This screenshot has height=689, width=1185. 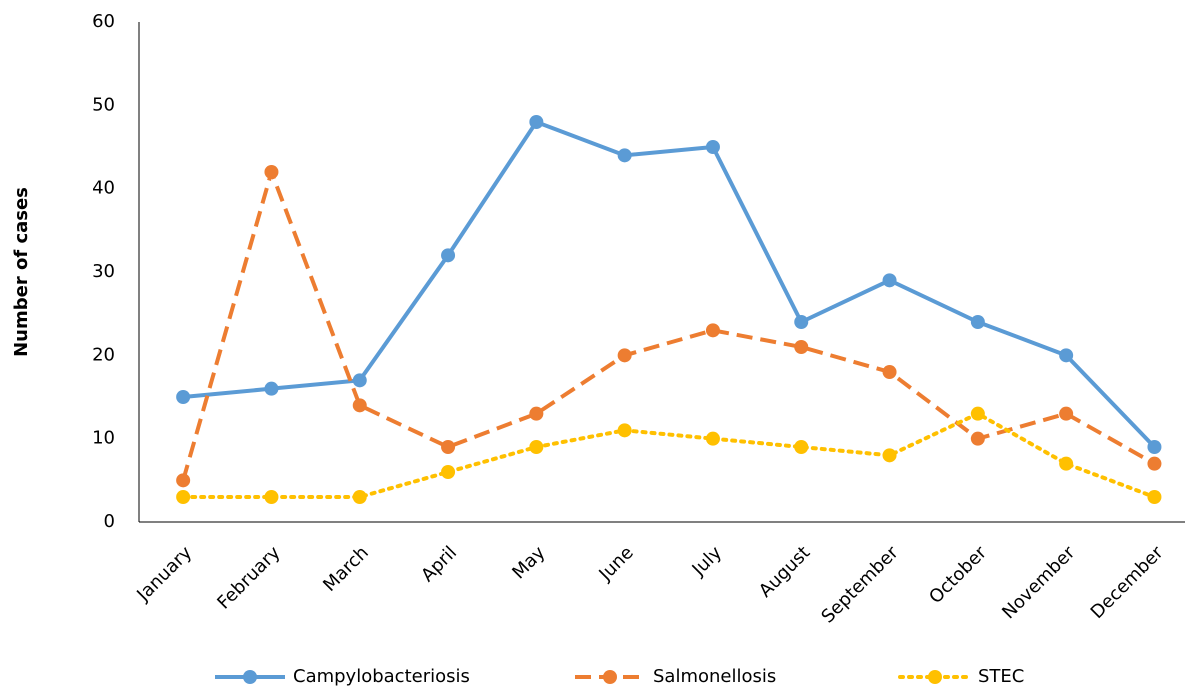 I want to click on x-tick-label: April, so click(x=439, y=564).